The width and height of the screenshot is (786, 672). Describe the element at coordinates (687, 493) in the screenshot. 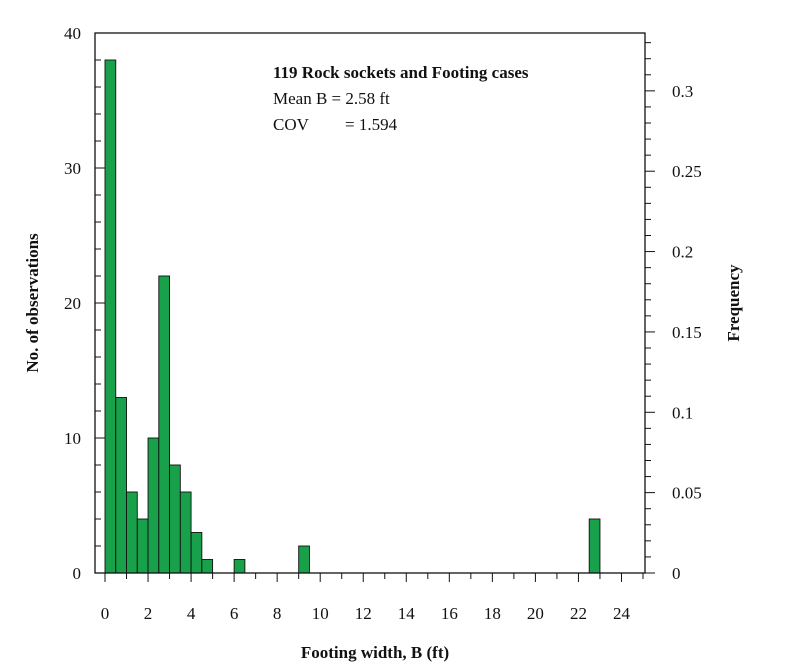

I see `y2-tick-label: 0.05` at that location.